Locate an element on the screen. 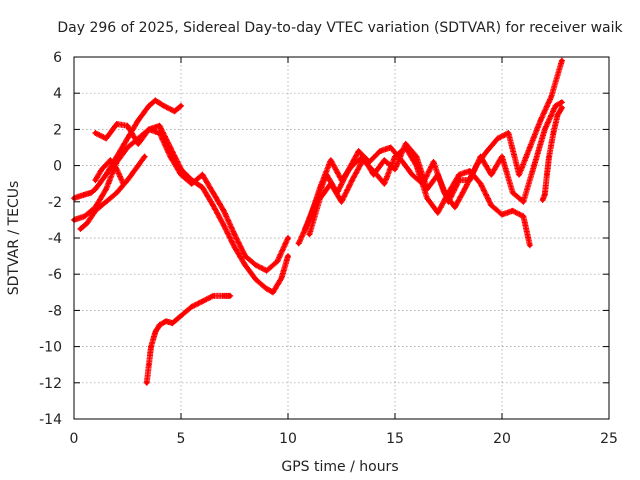 The width and height of the screenshot is (640, 480). x-tick-label: 0 is located at coordinates (74, 439).